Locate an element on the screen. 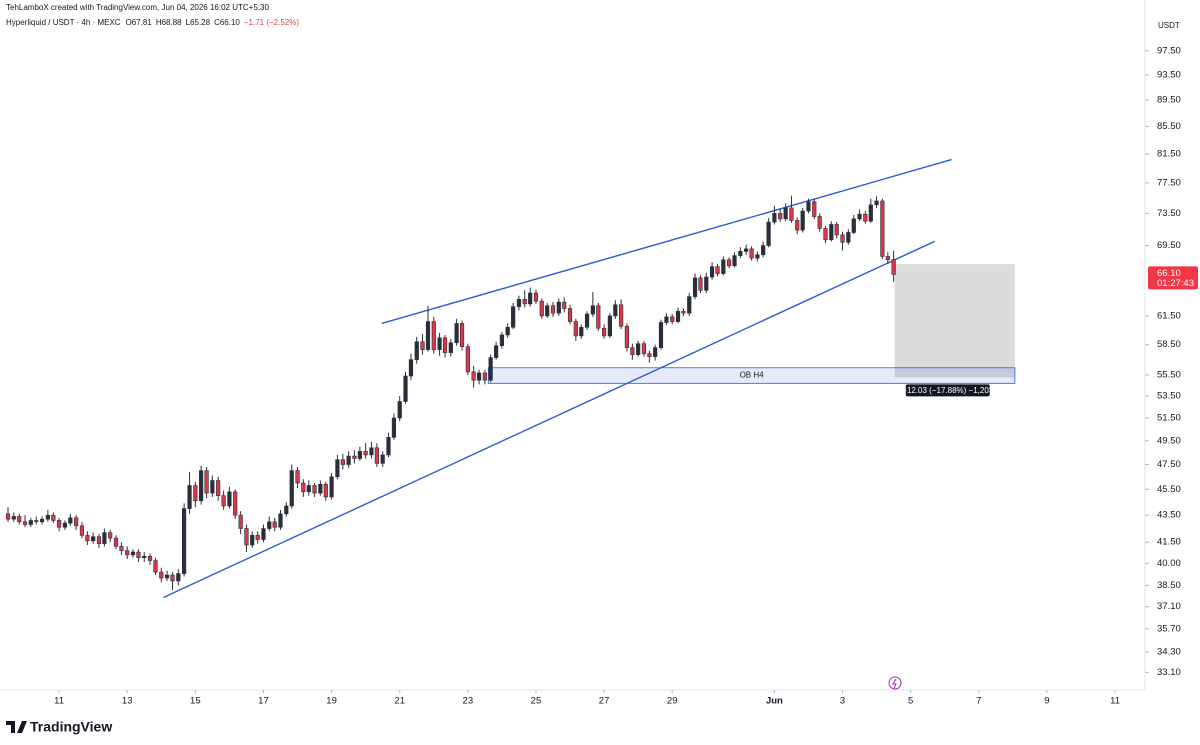 This screenshot has width=1200, height=745. event-icon is located at coordinates (895, 683).